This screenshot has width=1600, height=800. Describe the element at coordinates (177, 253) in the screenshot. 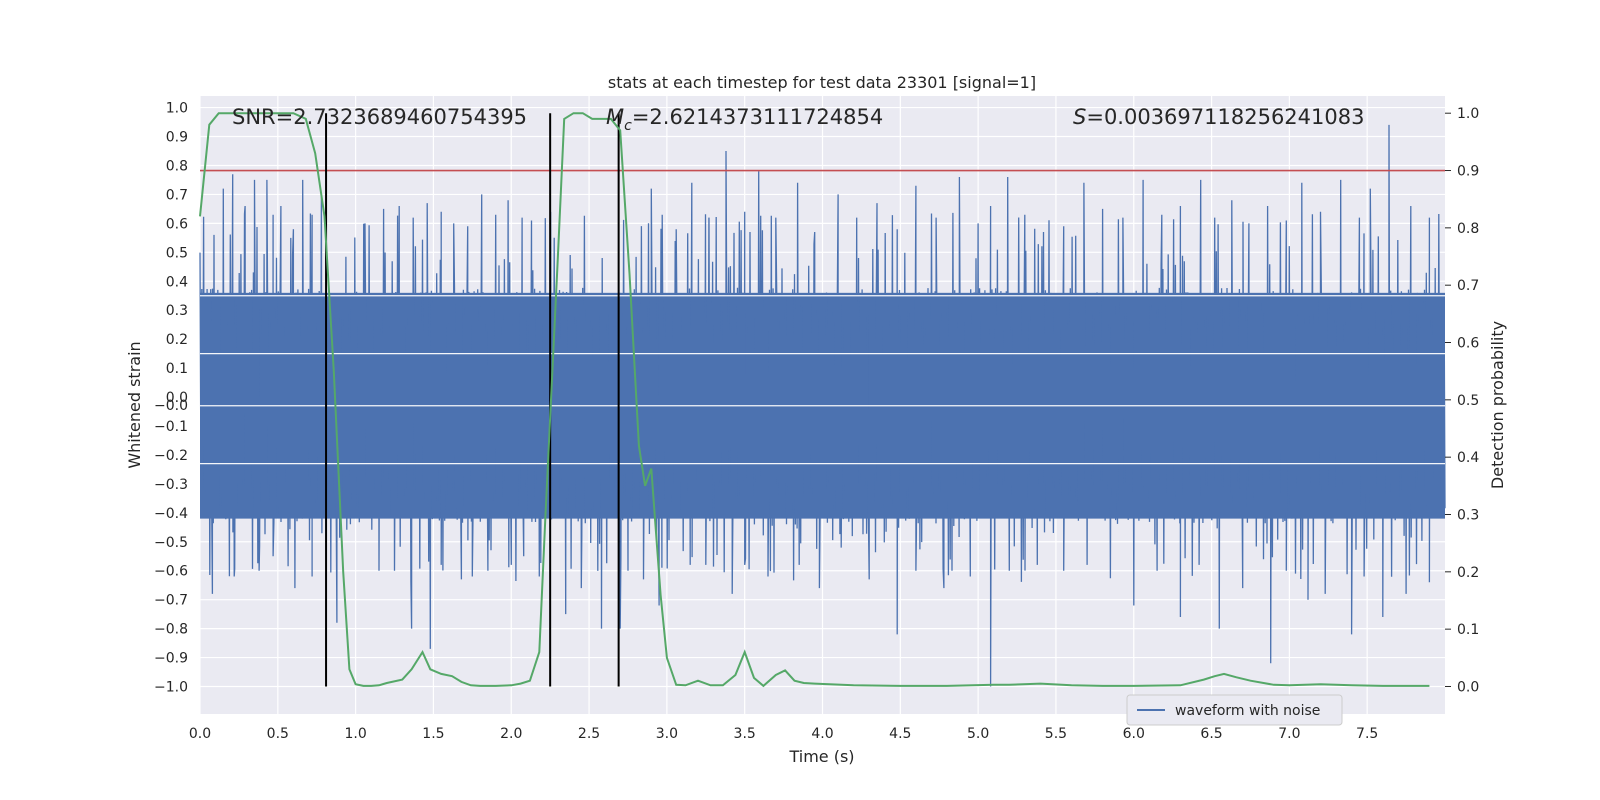

I see `y-tick-label: 0.5` at that location.